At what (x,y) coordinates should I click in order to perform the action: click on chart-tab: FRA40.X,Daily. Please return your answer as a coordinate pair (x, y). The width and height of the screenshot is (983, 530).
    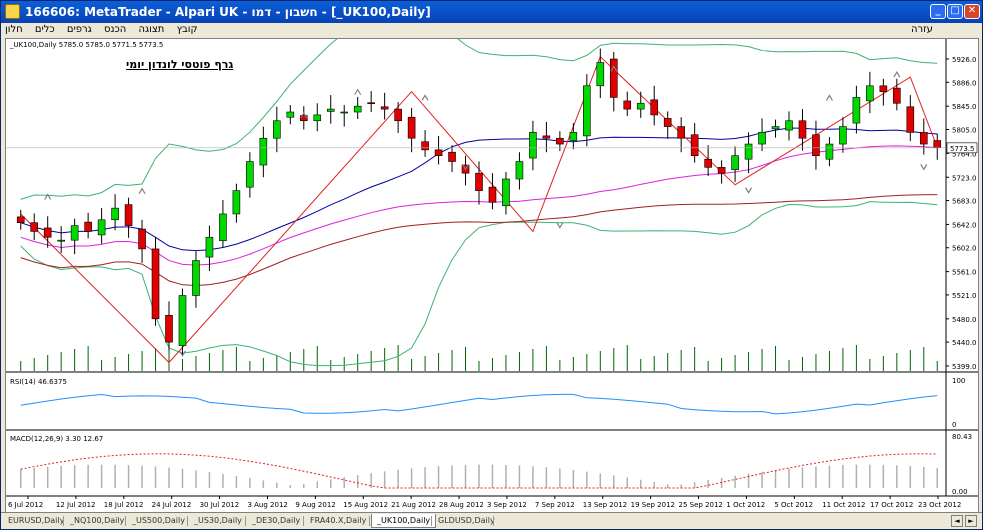
    Looking at the image, I should click on (338, 520).